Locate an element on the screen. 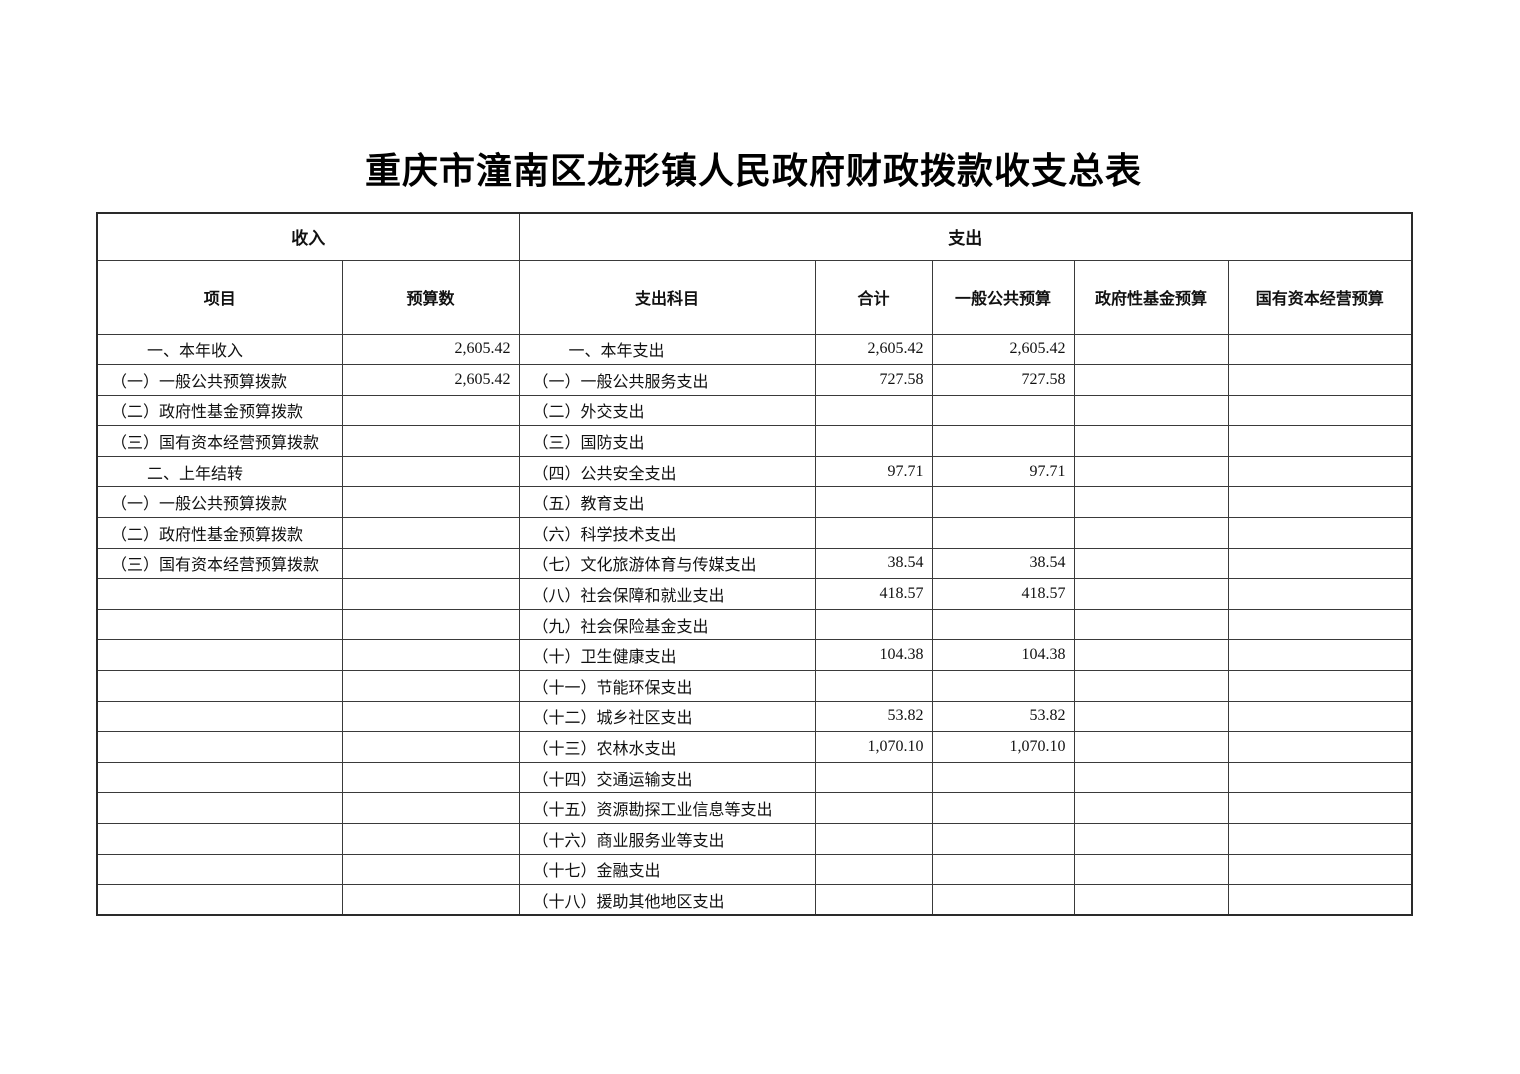 The width and height of the screenshot is (1520, 1074). income-item-cell: （一）一般公共预算拨款 is located at coordinates (219, 502).